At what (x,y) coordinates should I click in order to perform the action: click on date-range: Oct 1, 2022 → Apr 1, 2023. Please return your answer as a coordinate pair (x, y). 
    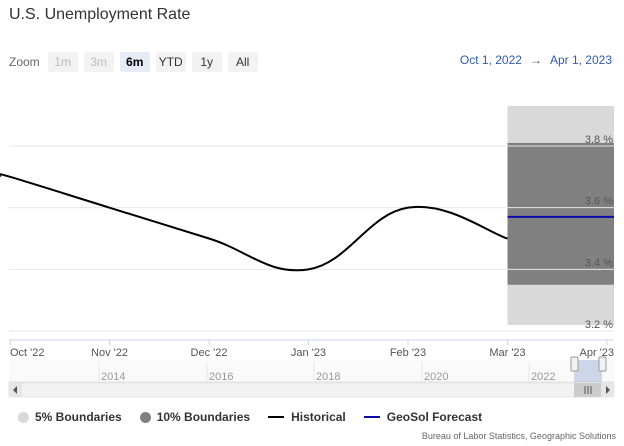
    Looking at the image, I should click on (536, 60).